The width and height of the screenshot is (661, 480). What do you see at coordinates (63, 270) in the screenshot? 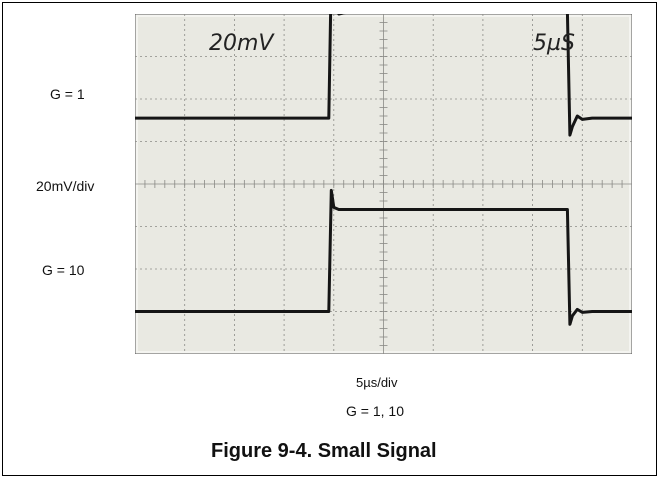
I see `bottom-gain-label: G = 10` at bounding box center [63, 270].